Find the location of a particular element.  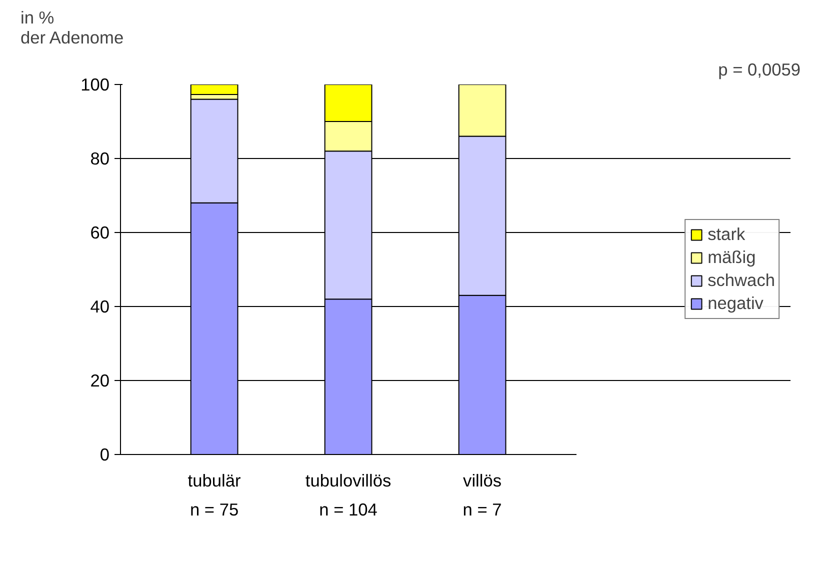

y-tick-label: 60 is located at coordinates (100, 232).